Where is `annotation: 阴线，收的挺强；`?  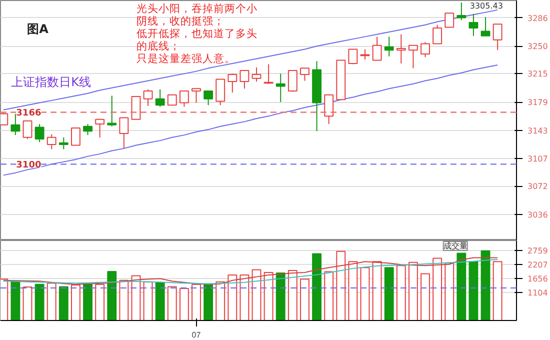 annotation: 阴线，收的挺强； is located at coordinates (180, 21).